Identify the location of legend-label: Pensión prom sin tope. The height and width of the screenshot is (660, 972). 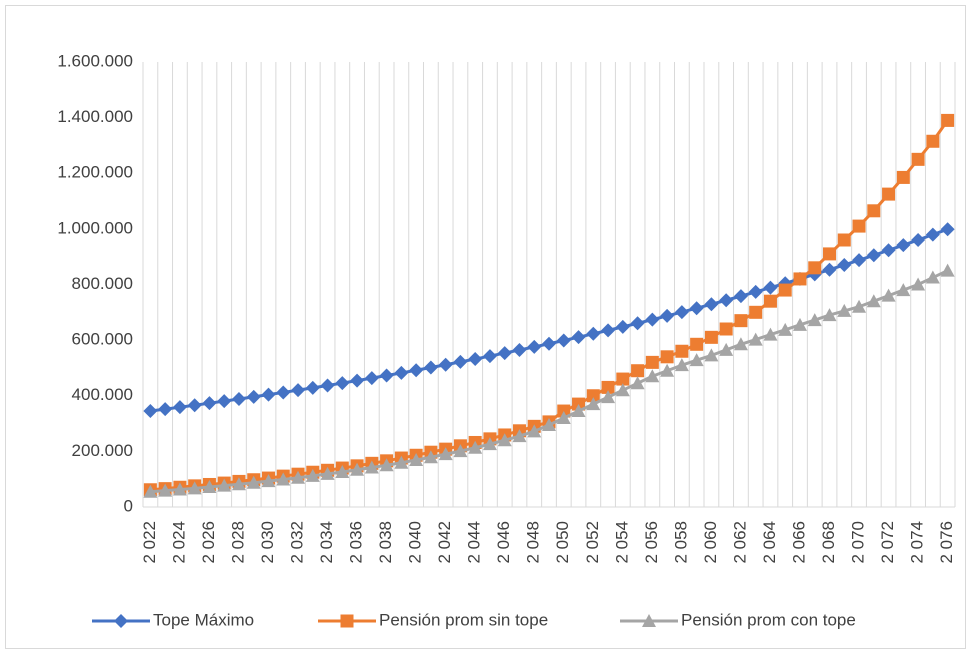
(463, 619).